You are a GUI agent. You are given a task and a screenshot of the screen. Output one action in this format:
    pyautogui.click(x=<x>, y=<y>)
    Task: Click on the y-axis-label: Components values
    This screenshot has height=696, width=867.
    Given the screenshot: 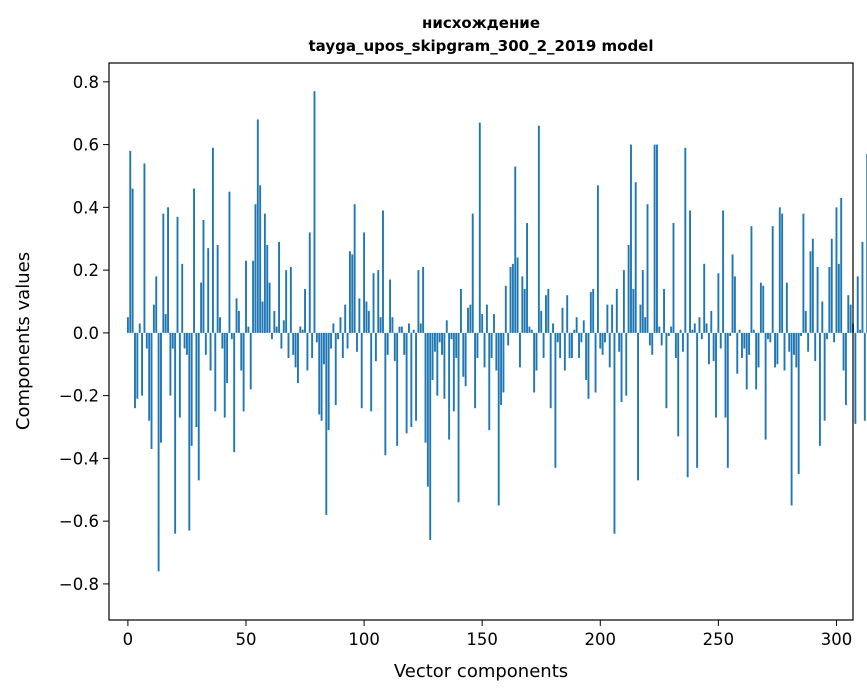 What is the action you would take?
    pyautogui.click(x=23, y=341)
    